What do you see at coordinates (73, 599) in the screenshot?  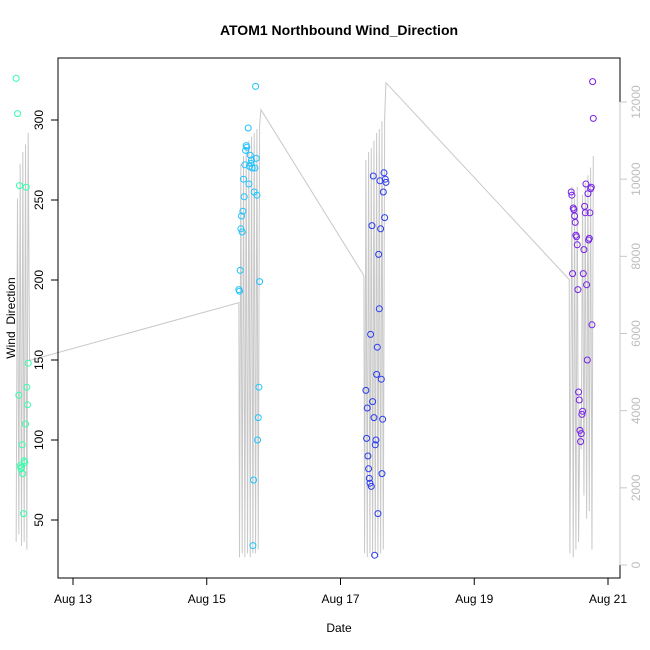 I see `x-tick-label: Aug 13` at bounding box center [73, 599].